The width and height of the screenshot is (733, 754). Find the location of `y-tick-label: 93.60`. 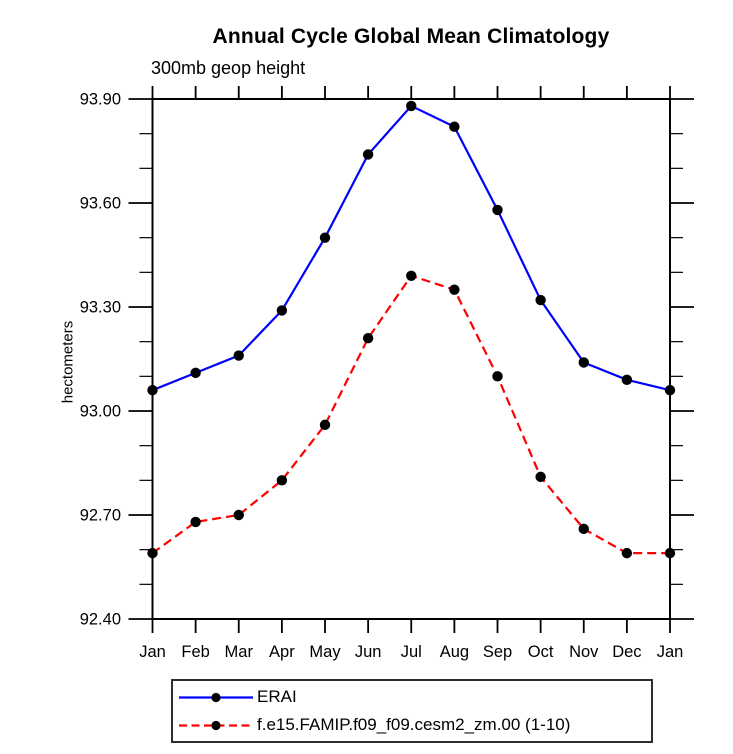

y-tick-label: 93.60 is located at coordinates (100, 204).